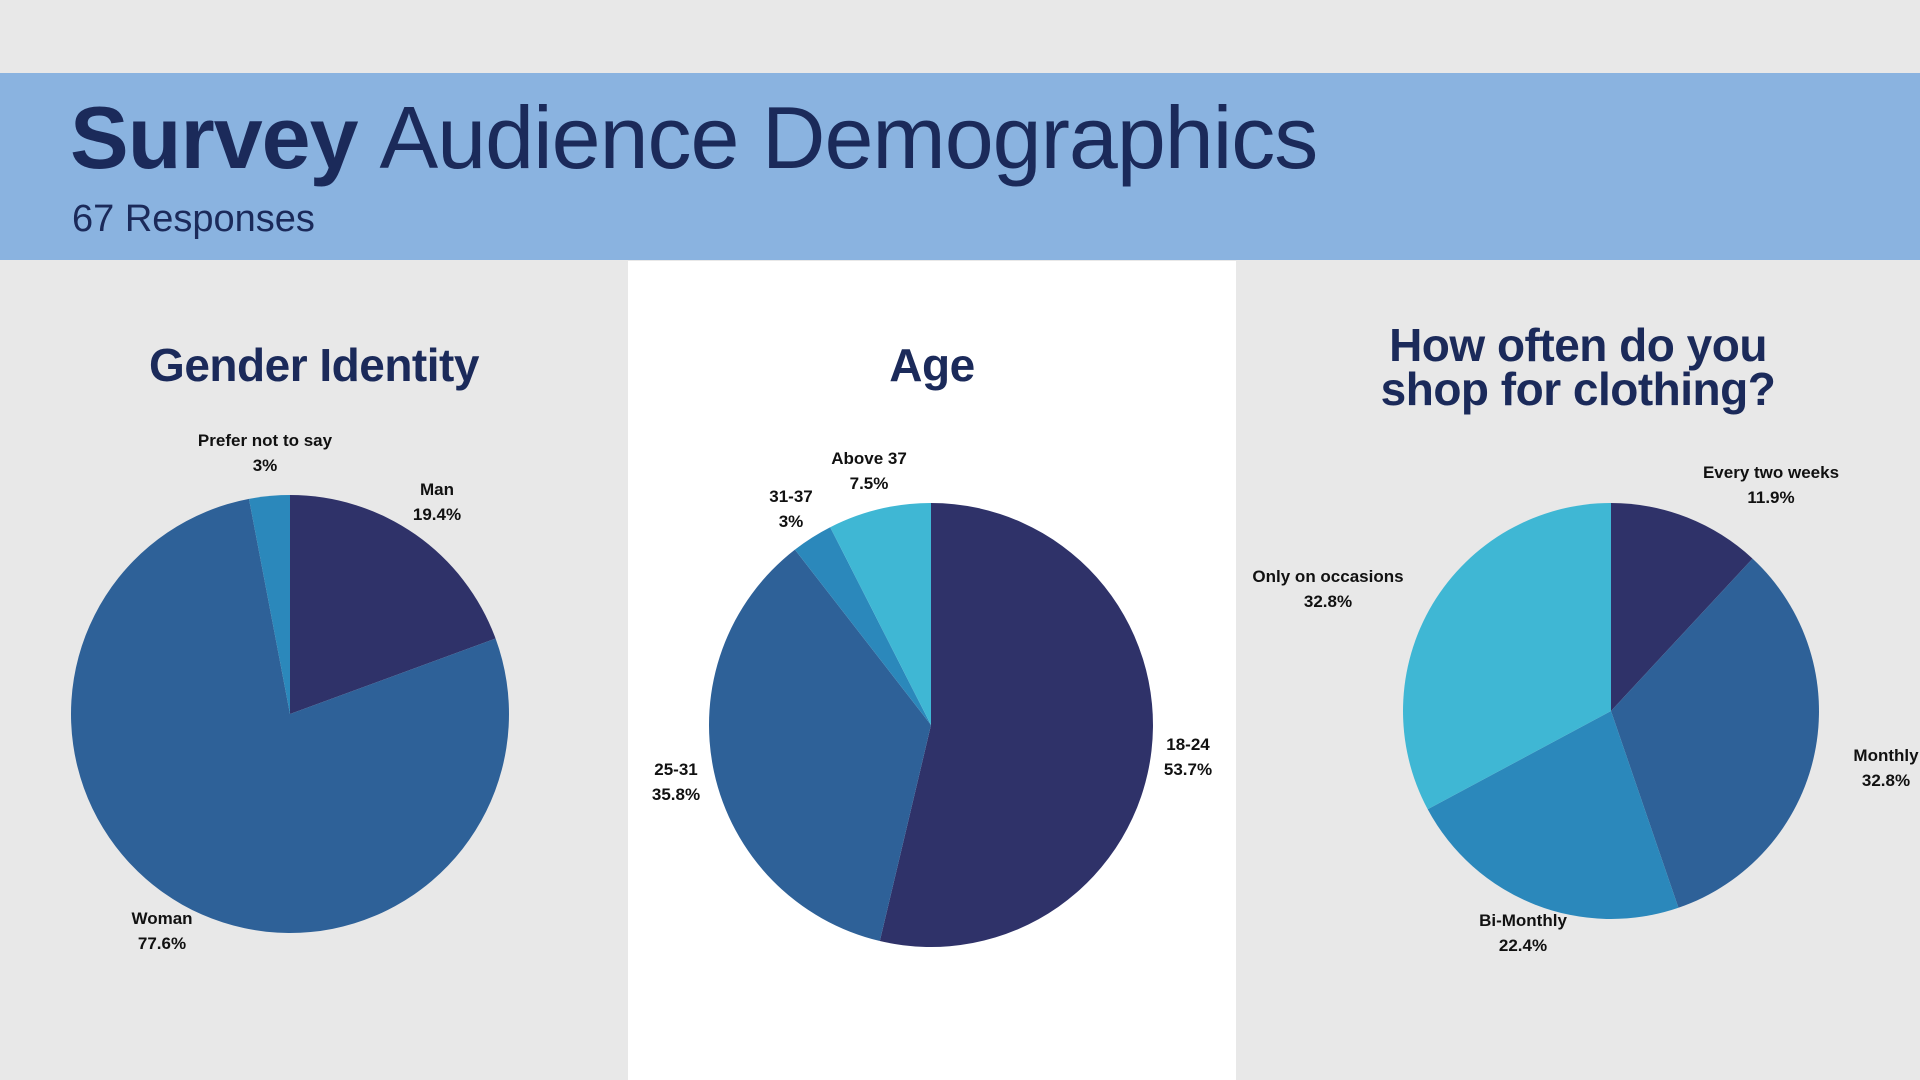  Describe the element at coordinates (265, 440) in the screenshot. I see `slice-label-prefer-not-to-say: Prefer not to say` at that location.